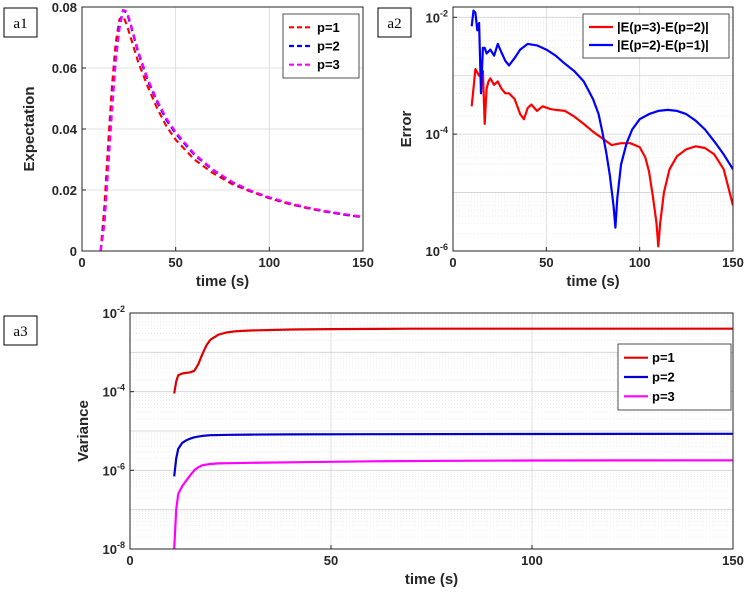 The height and width of the screenshot is (605, 748). Describe the element at coordinates (65, 129) in the screenshot. I see `y-tick-label: 0.04` at that location.